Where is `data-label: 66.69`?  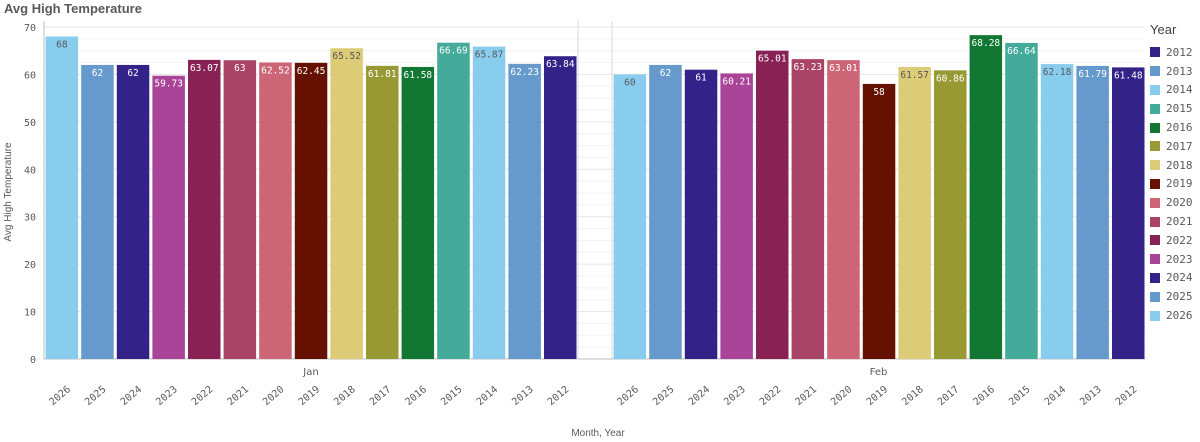
data-label: 66.69 is located at coordinates (453, 51).